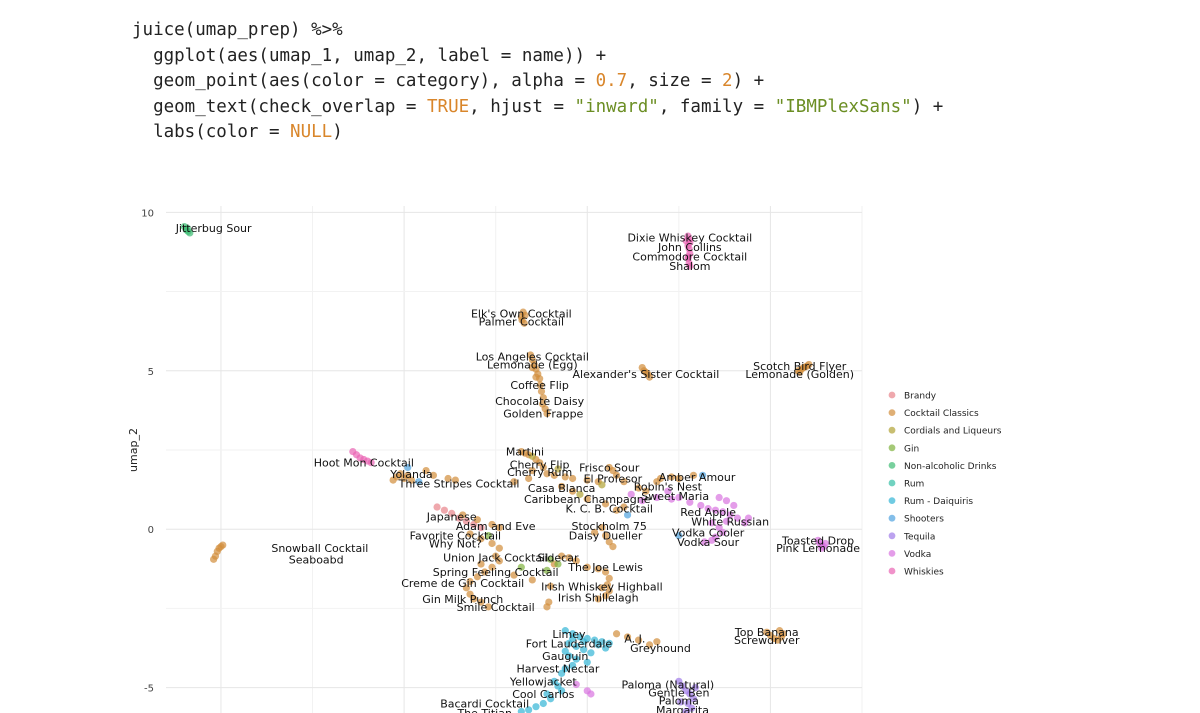 This screenshot has height=713, width=1200. What do you see at coordinates (484, 703) in the screenshot?
I see `point-label: Bacardi Cocktail` at bounding box center [484, 703].